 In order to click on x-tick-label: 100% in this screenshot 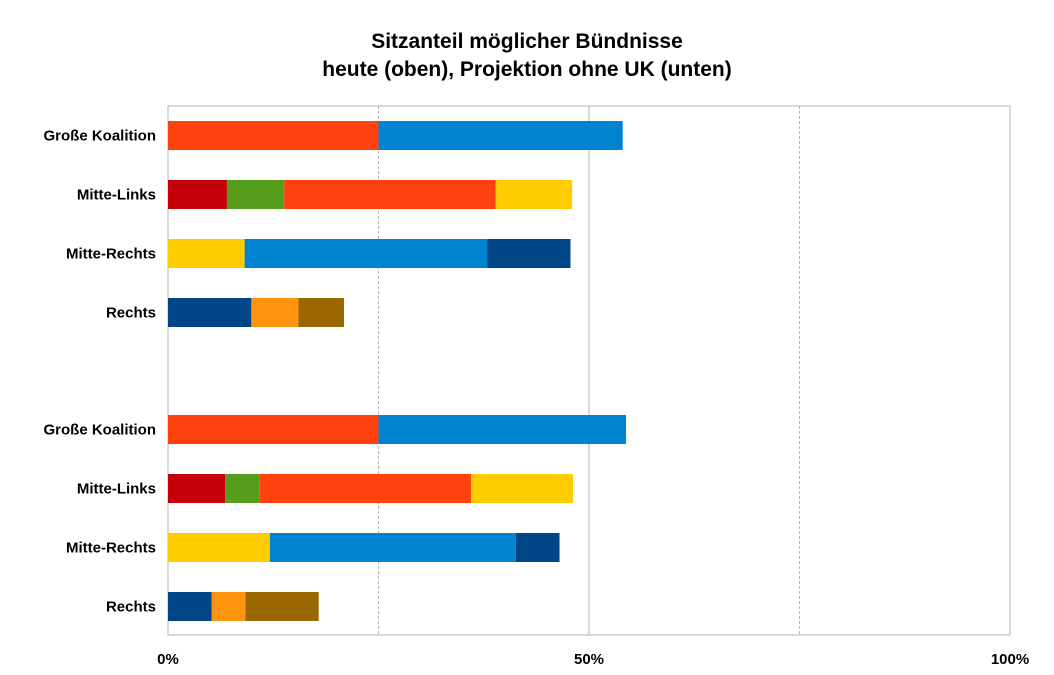, I will do `click(1010, 659)`.